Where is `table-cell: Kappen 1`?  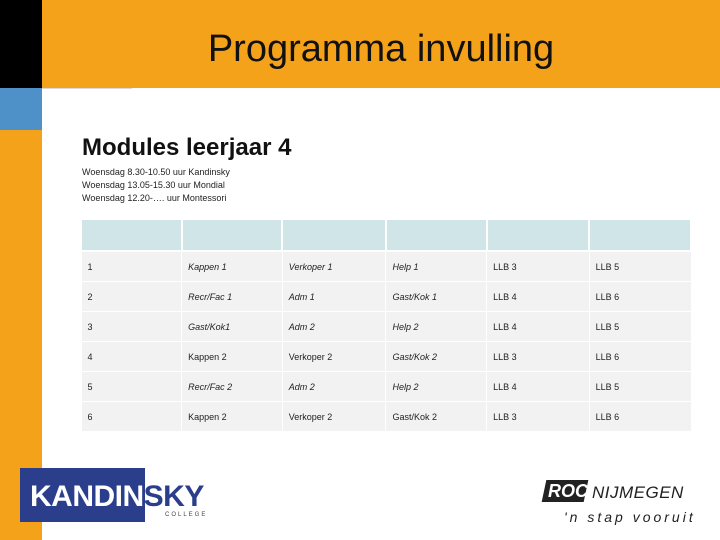
table-cell: Kappen 1 is located at coordinates (232, 266).